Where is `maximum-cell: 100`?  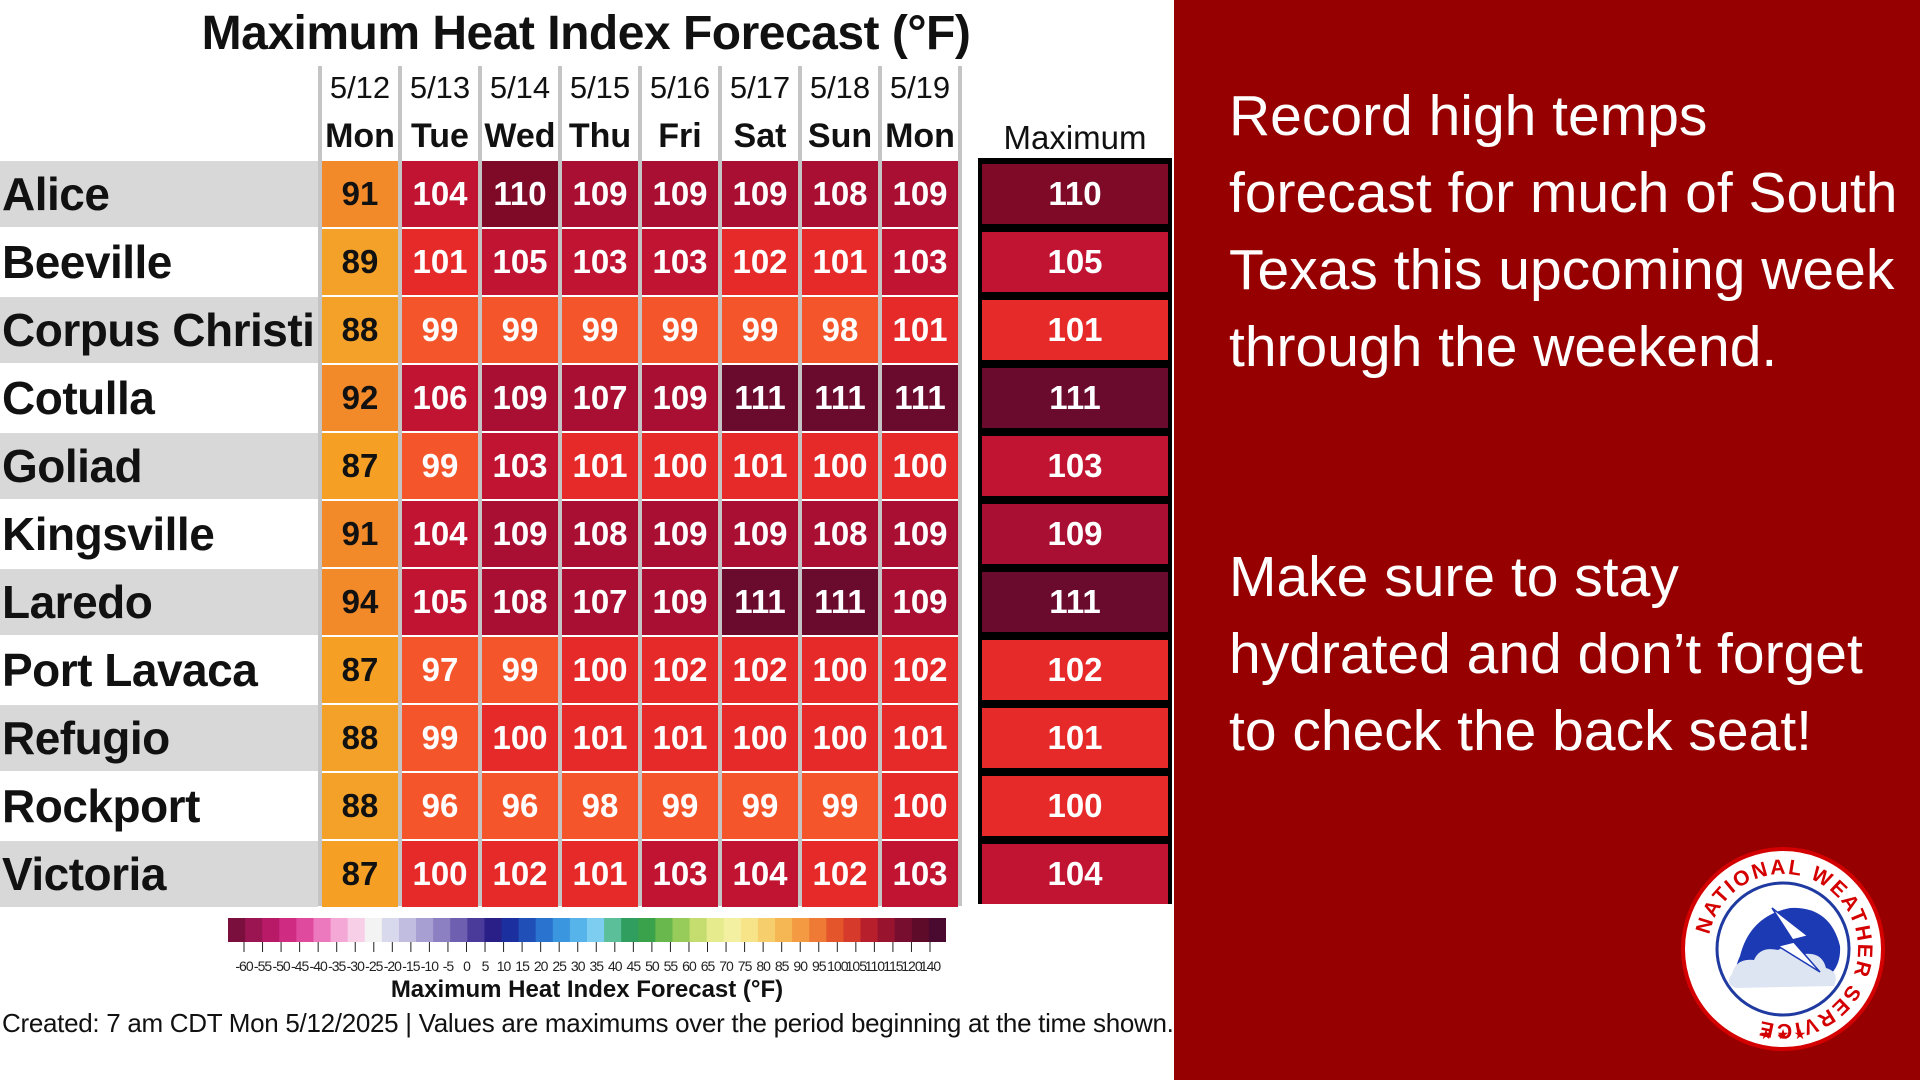
maximum-cell: 100 is located at coordinates (1075, 806).